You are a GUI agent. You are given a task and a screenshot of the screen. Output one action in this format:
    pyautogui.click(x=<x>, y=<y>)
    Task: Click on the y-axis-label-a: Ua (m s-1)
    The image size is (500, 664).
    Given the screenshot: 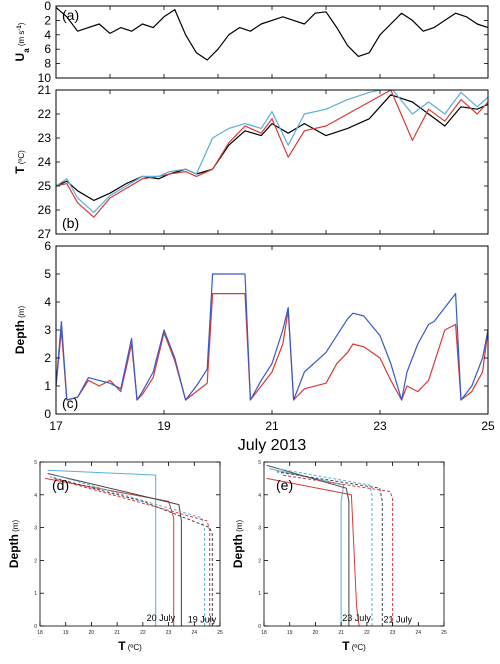 What is the action you would take?
    pyautogui.click(x=22, y=41)
    